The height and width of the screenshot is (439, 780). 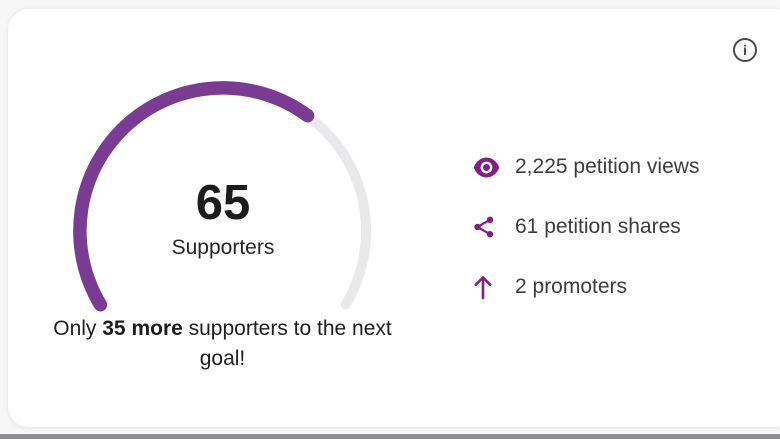 What do you see at coordinates (290, 343) in the screenshot?
I see `goal-caption-suffix: supporters to the next goal!` at bounding box center [290, 343].